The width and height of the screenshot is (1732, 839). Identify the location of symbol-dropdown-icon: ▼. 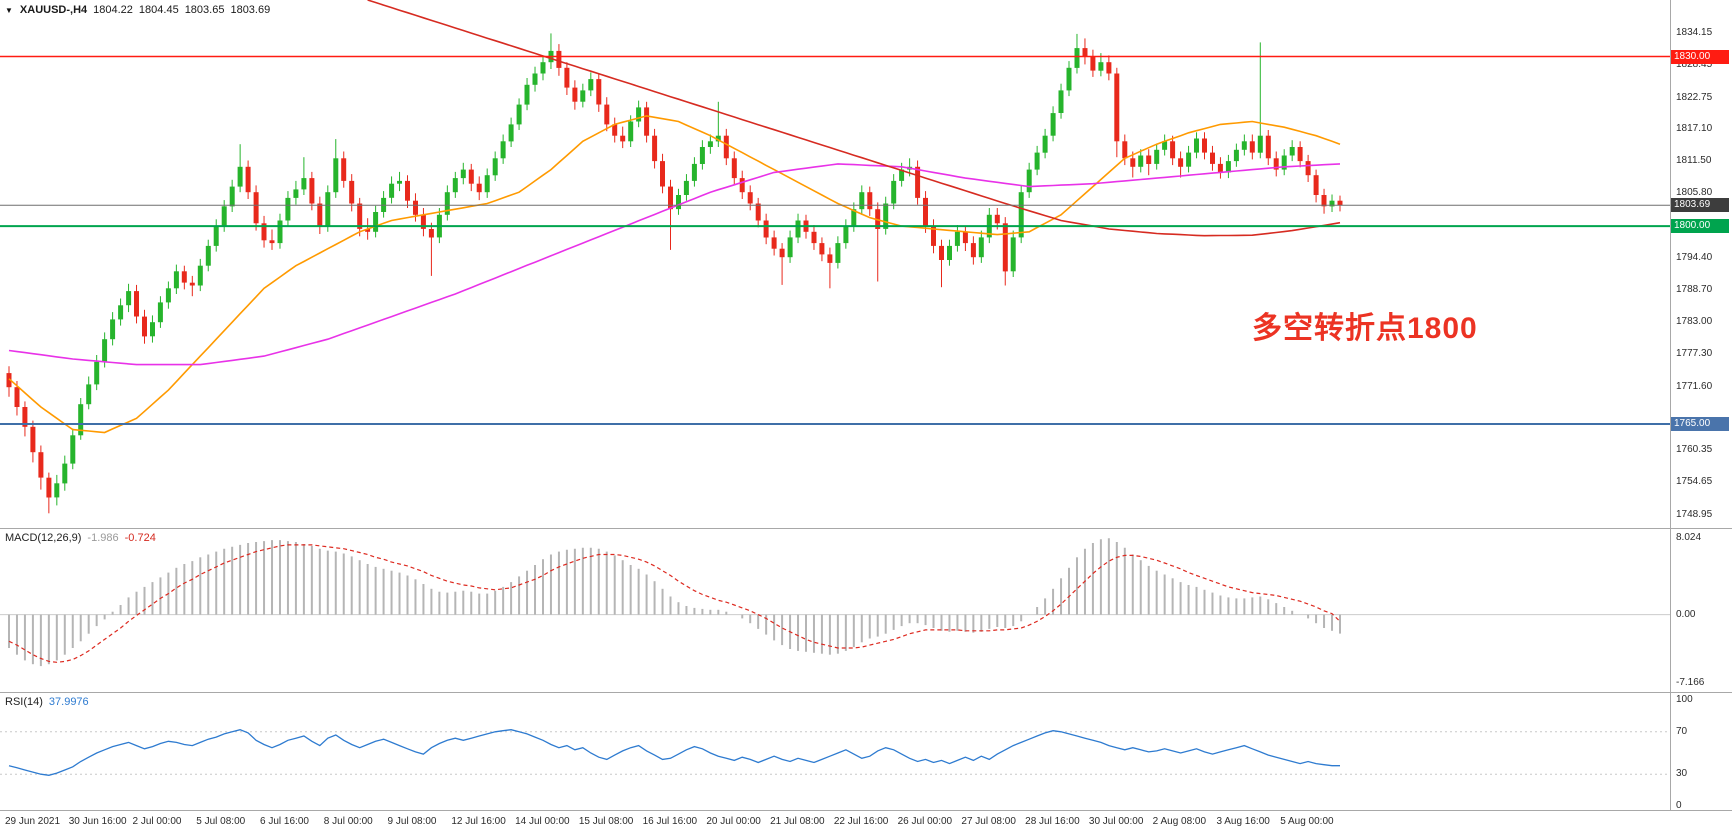
(9, 10).